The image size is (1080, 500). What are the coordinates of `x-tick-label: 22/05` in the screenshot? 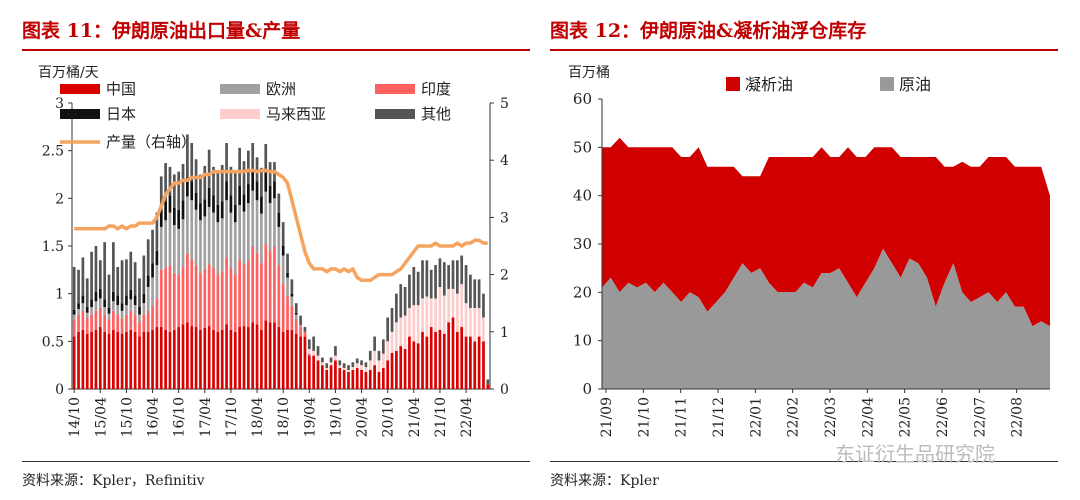 It's located at (906, 417).